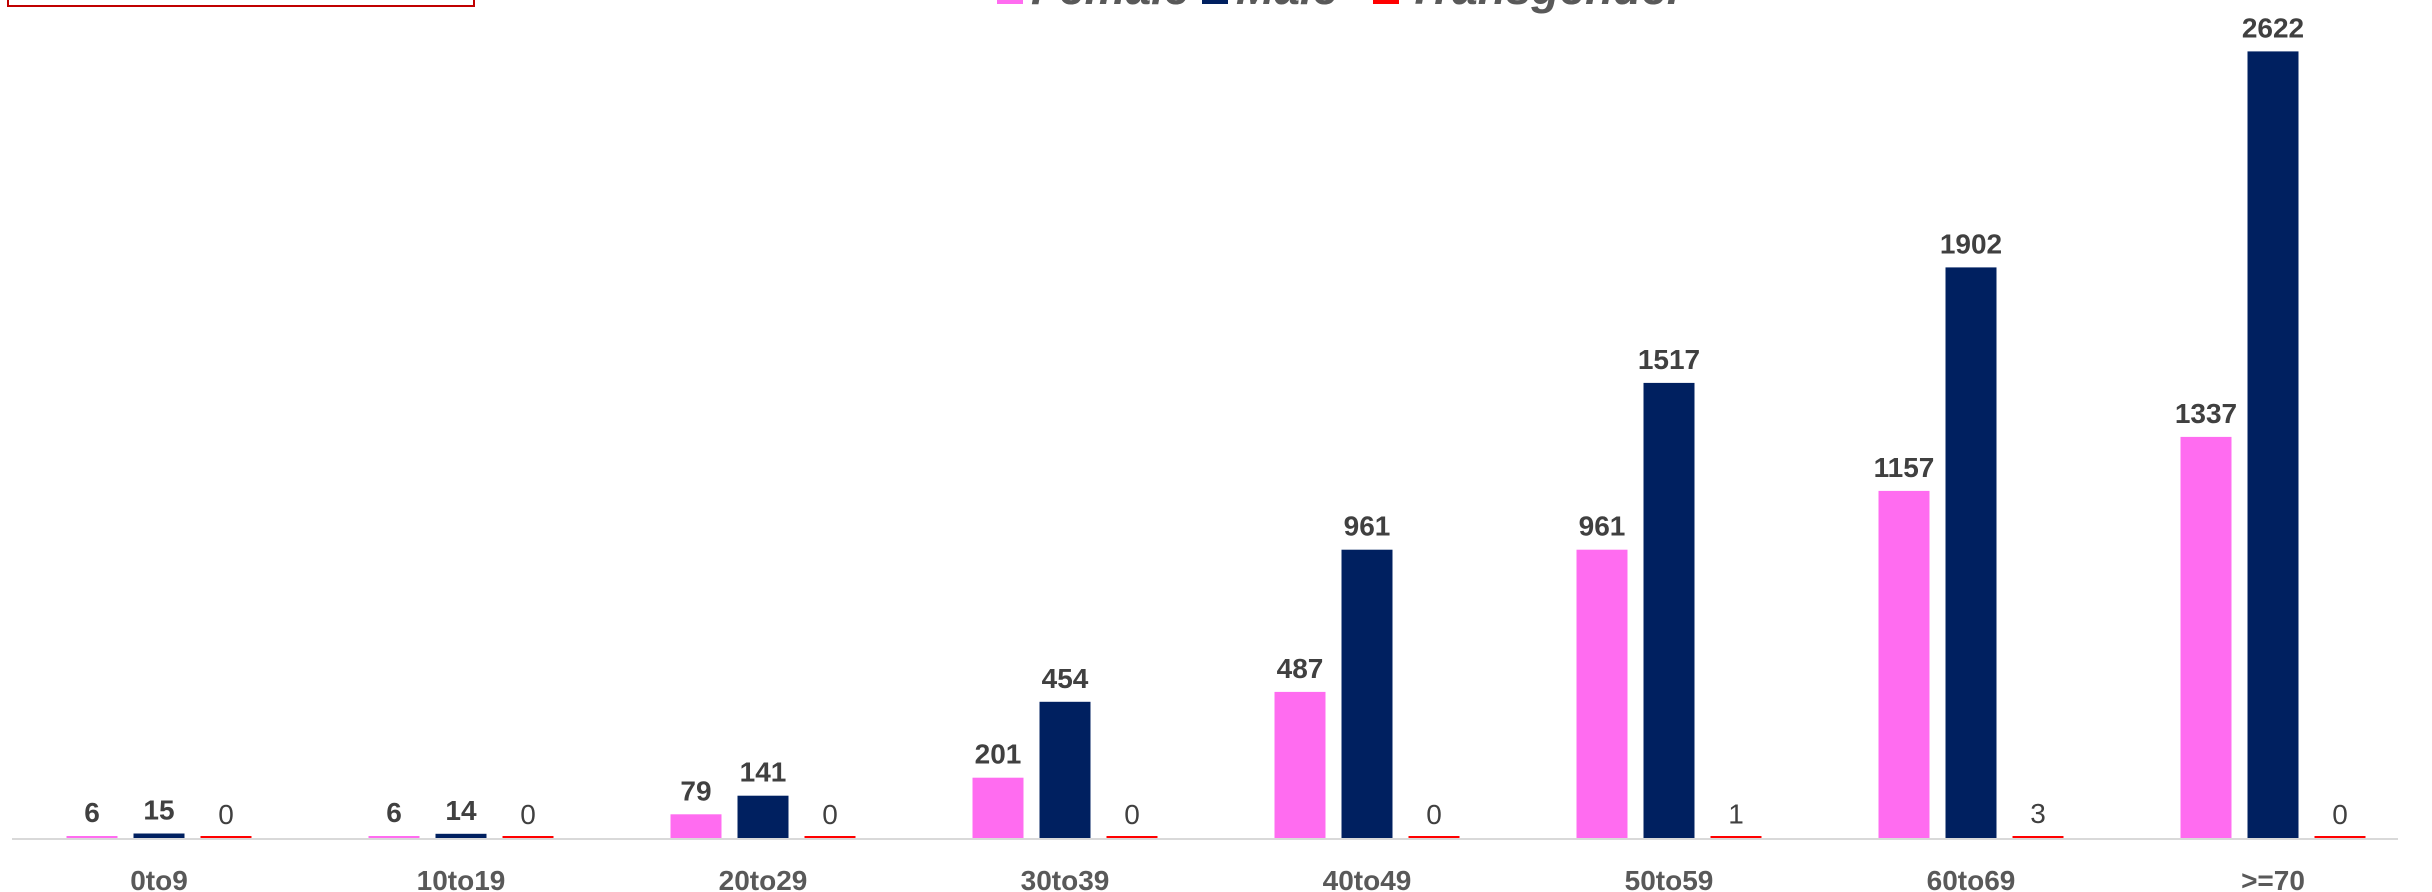 The height and width of the screenshot is (892, 2432). Describe the element at coordinates (1669, 878) in the screenshot. I see `x-tick-label: 50to59` at that location.